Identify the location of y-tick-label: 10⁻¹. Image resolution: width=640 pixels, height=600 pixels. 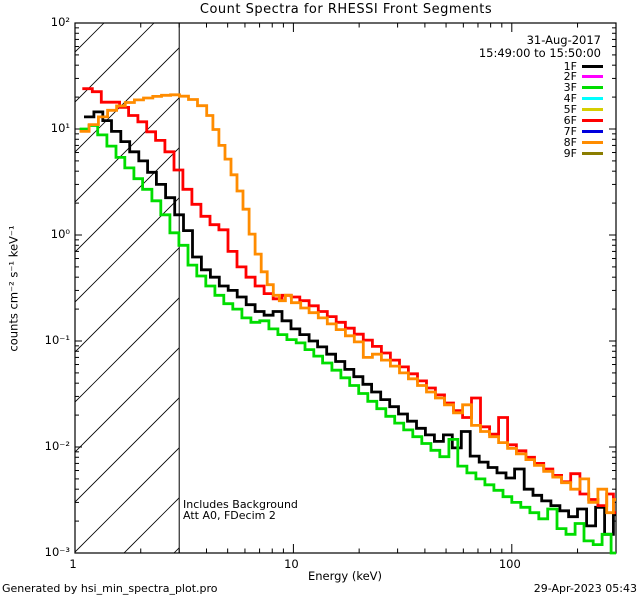
(57, 340).